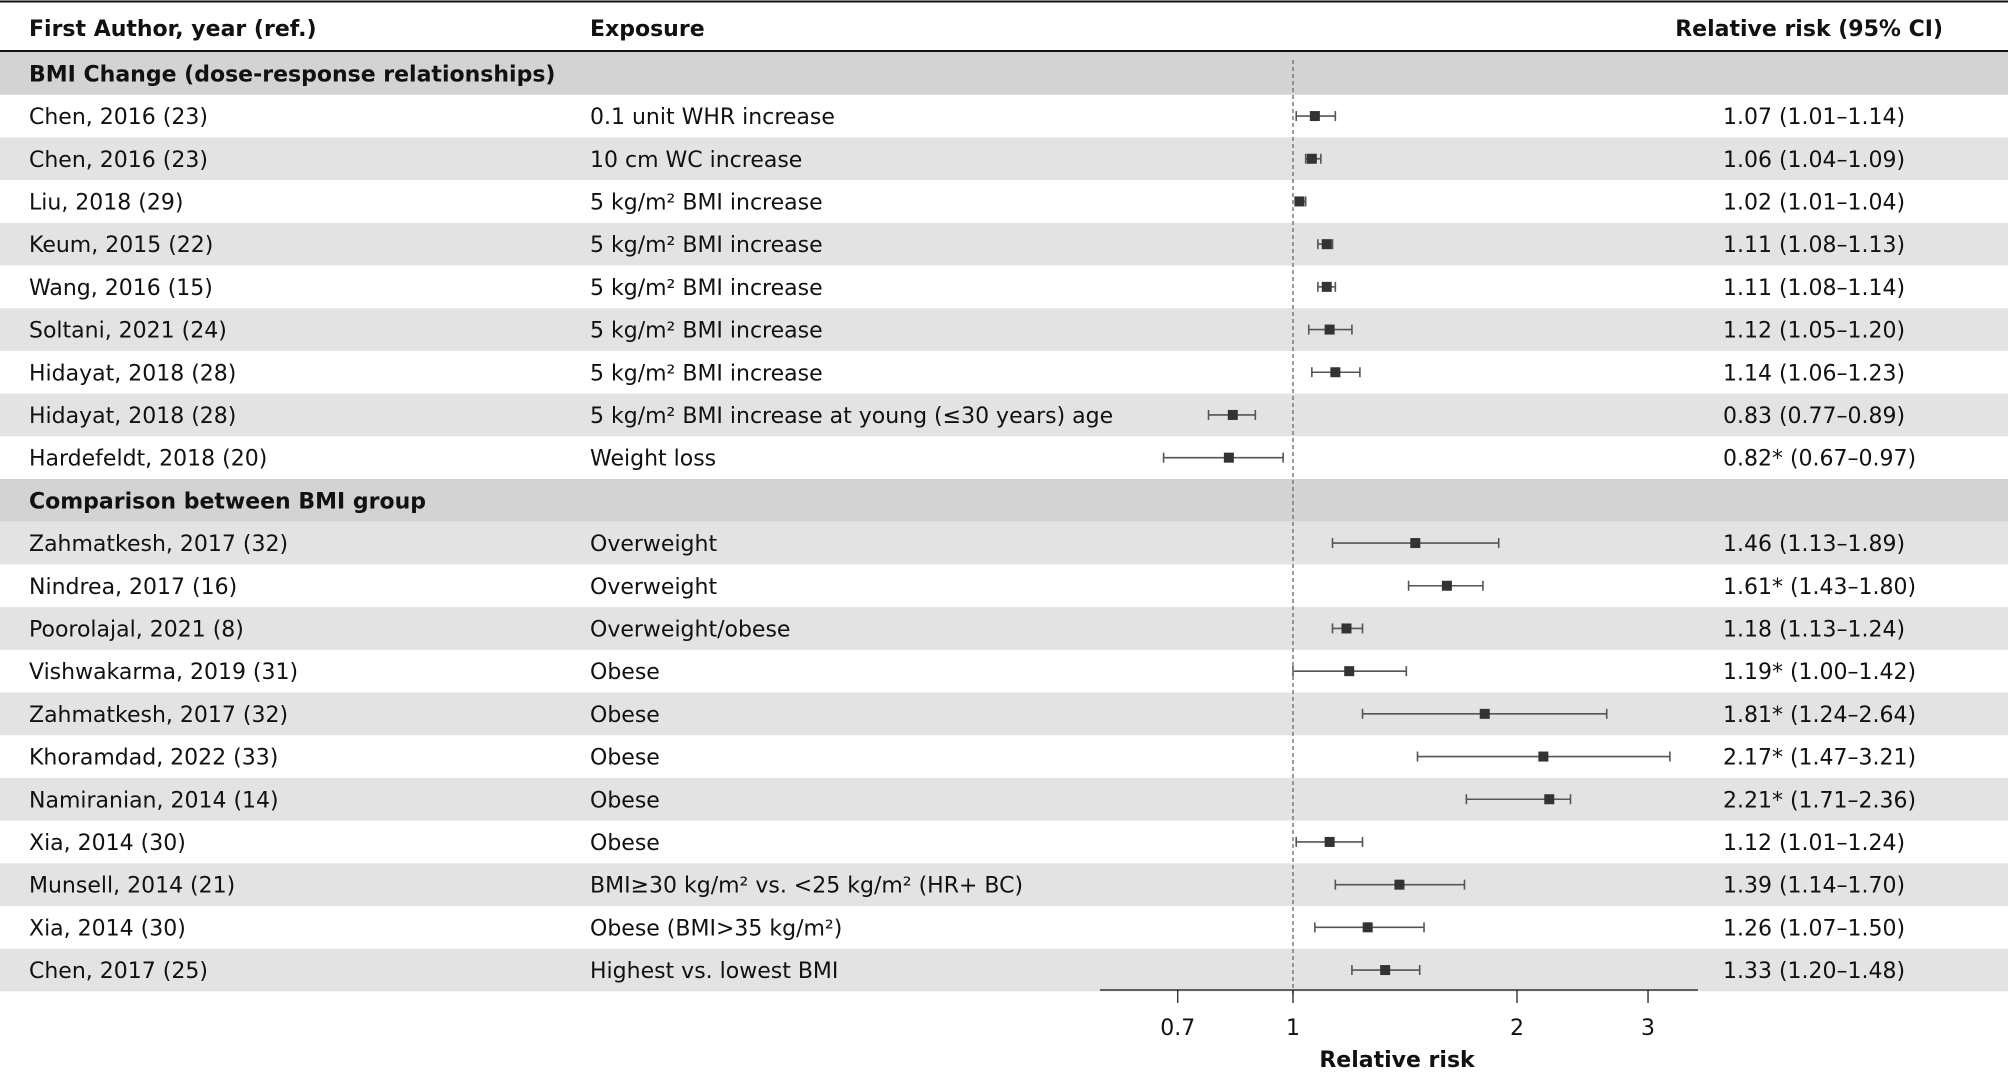 The height and width of the screenshot is (1077, 2008). I want to click on rr-label: 1.18 (1.13–1.24), so click(1814, 629).